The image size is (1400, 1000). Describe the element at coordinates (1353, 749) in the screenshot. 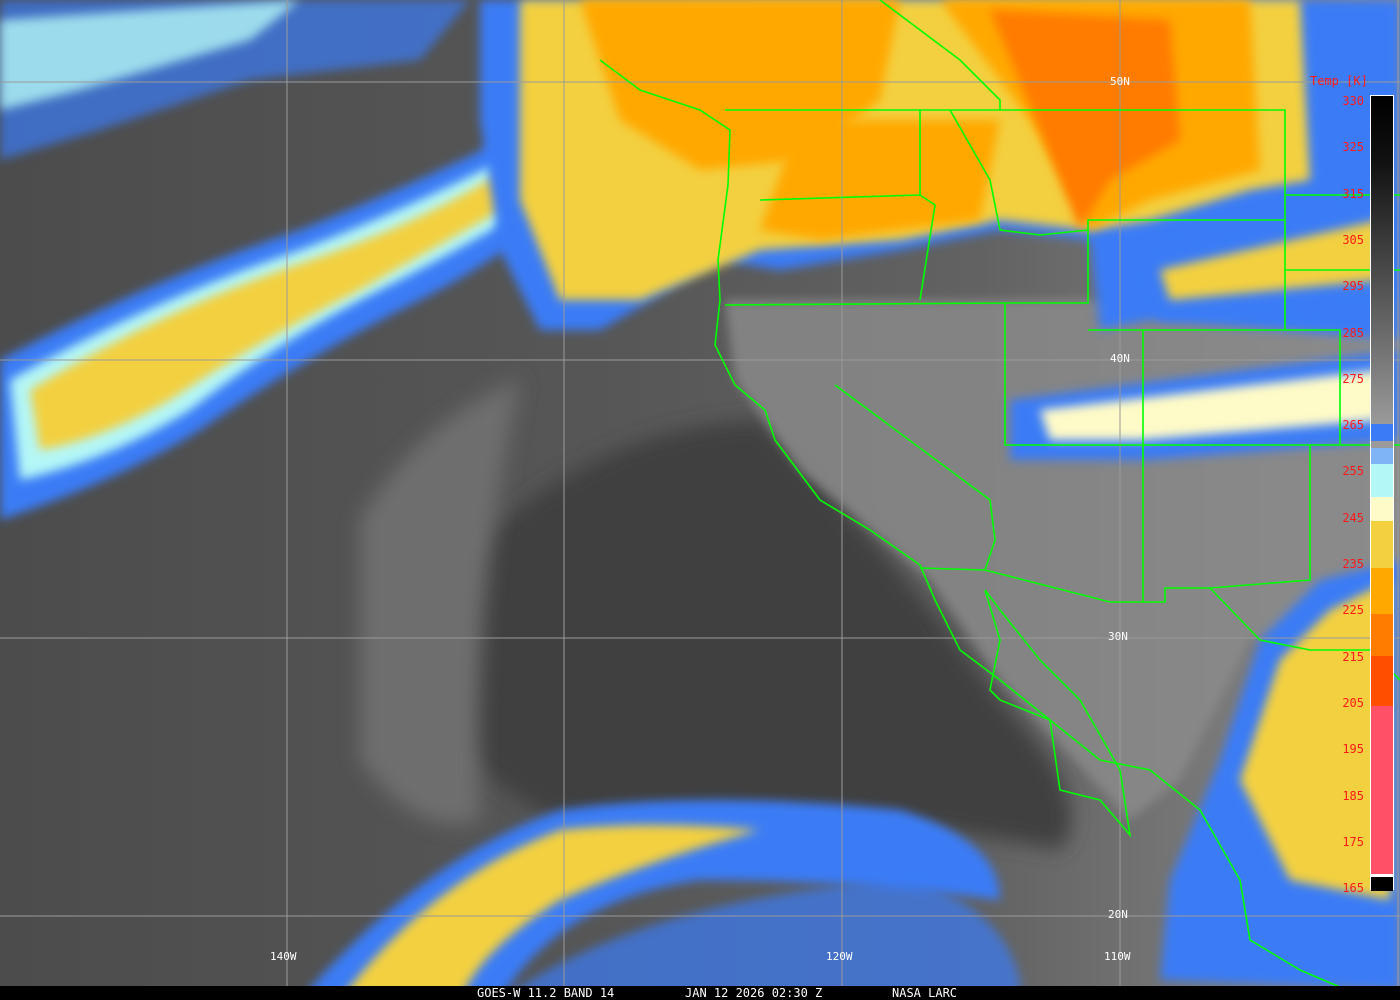

I see `colorbar-tick-label: 195` at that location.